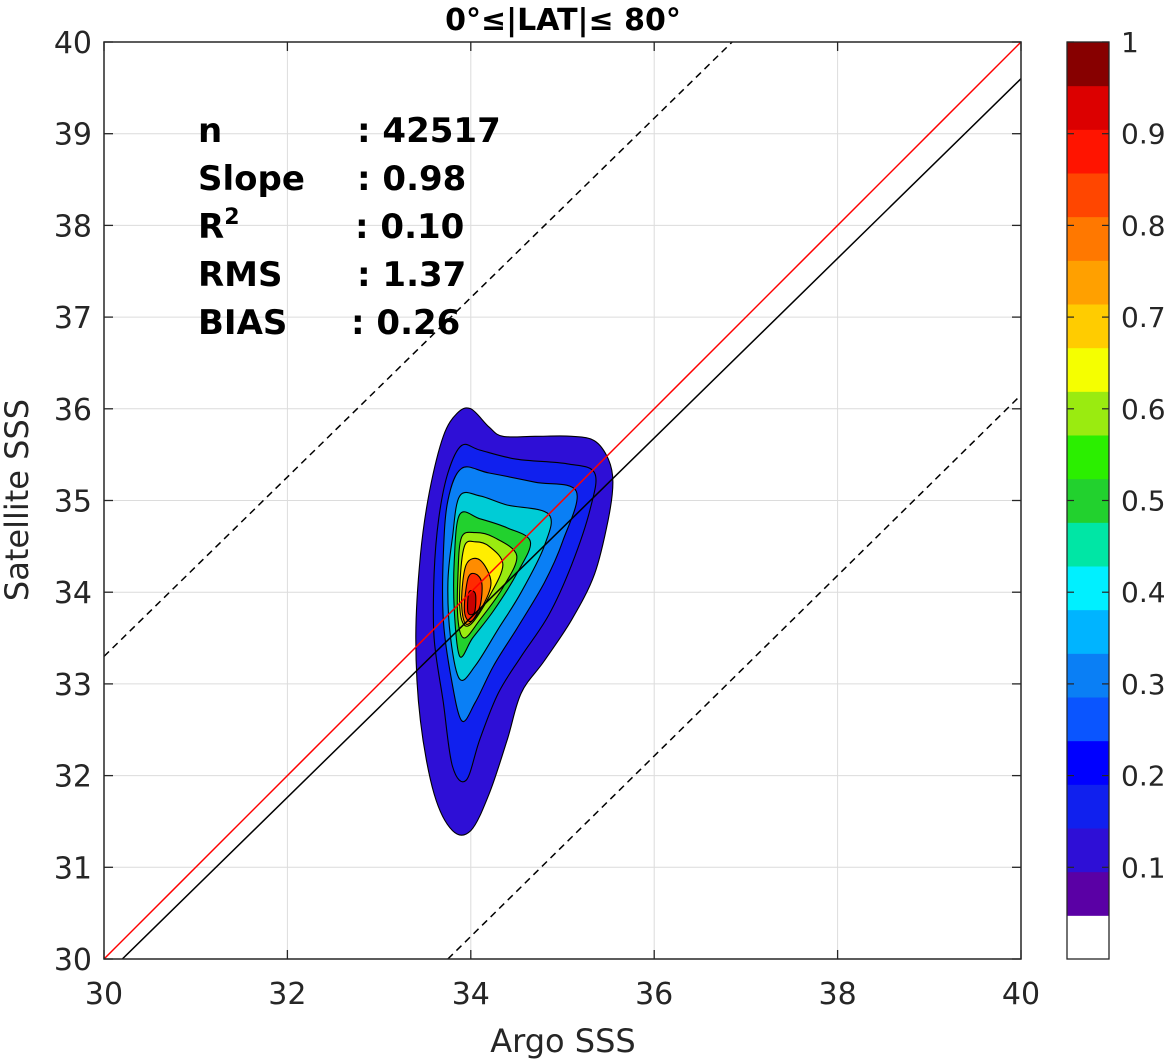  I want to click on x-tick-label: 40, so click(1021, 994).